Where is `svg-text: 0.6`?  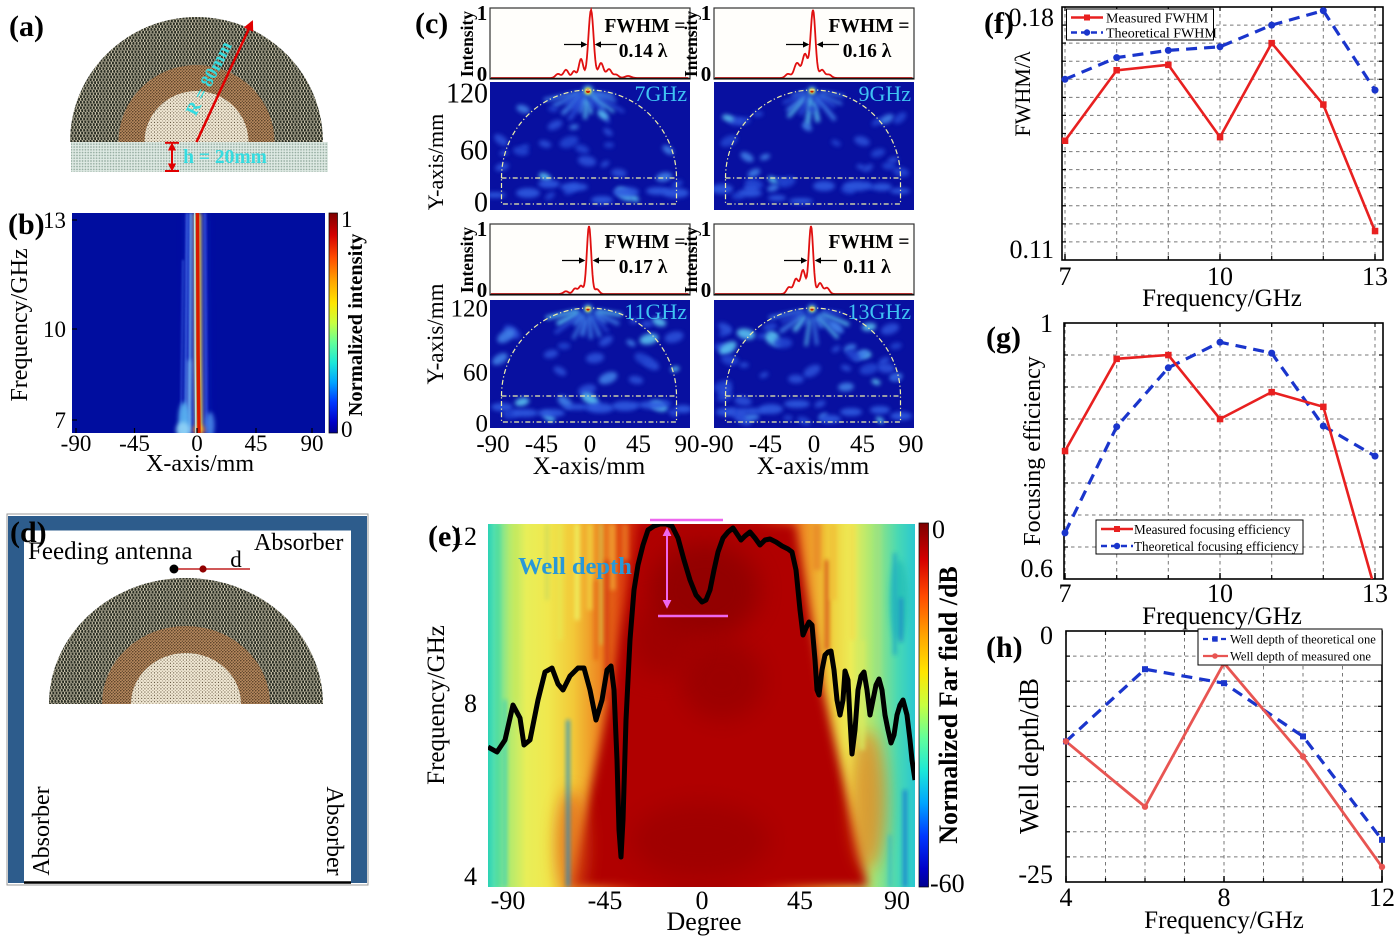 svg-text: 0.6 is located at coordinates (1037, 568).